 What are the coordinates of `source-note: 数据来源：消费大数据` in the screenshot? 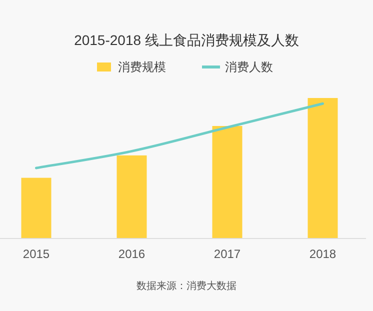 It's located at (186, 286).